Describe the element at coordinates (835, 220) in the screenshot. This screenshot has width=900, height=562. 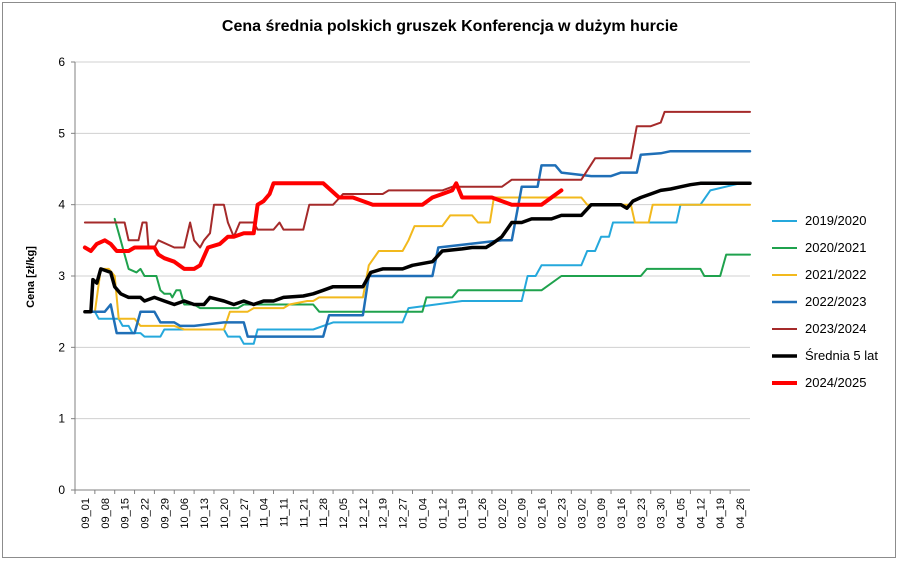
I see `legend-label: 2019/2020` at that location.